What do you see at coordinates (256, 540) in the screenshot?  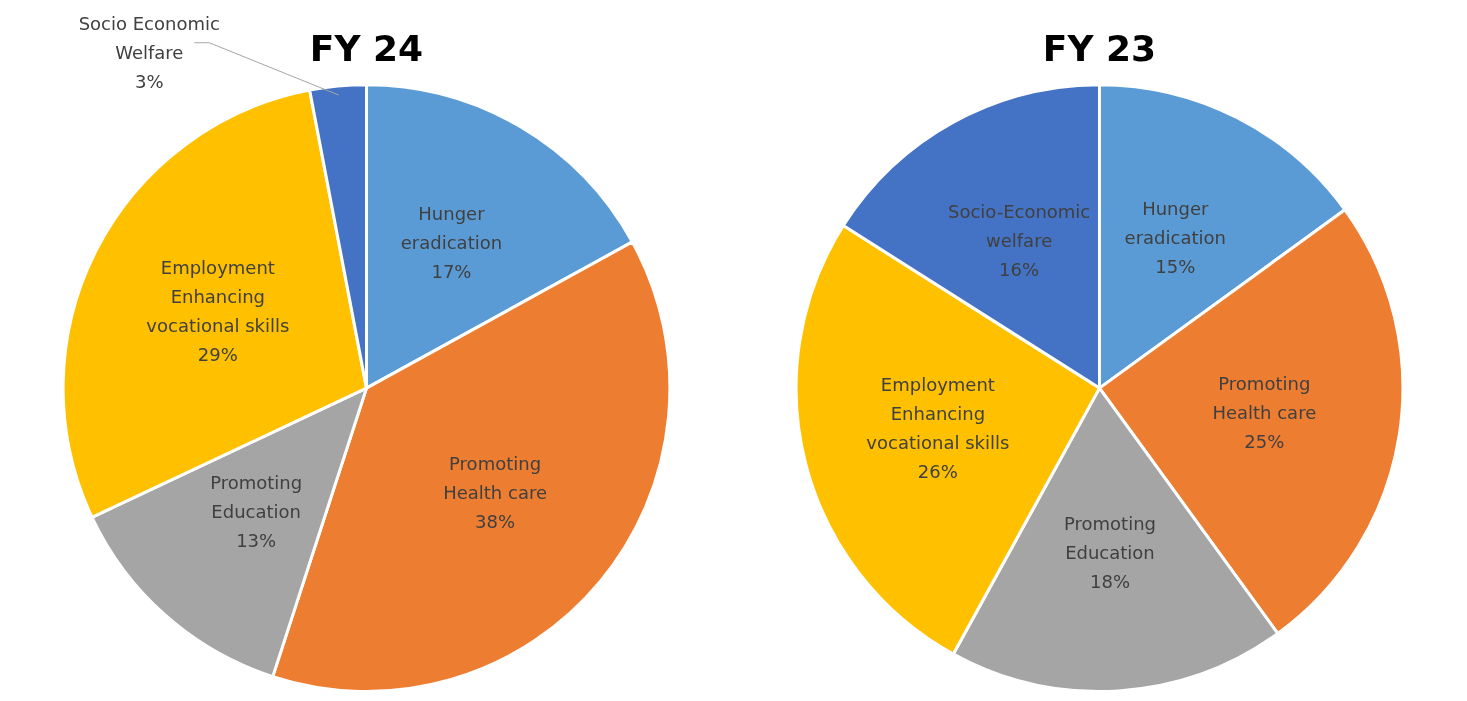 I see `data-label: 13%` at bounding box center [256, 540].